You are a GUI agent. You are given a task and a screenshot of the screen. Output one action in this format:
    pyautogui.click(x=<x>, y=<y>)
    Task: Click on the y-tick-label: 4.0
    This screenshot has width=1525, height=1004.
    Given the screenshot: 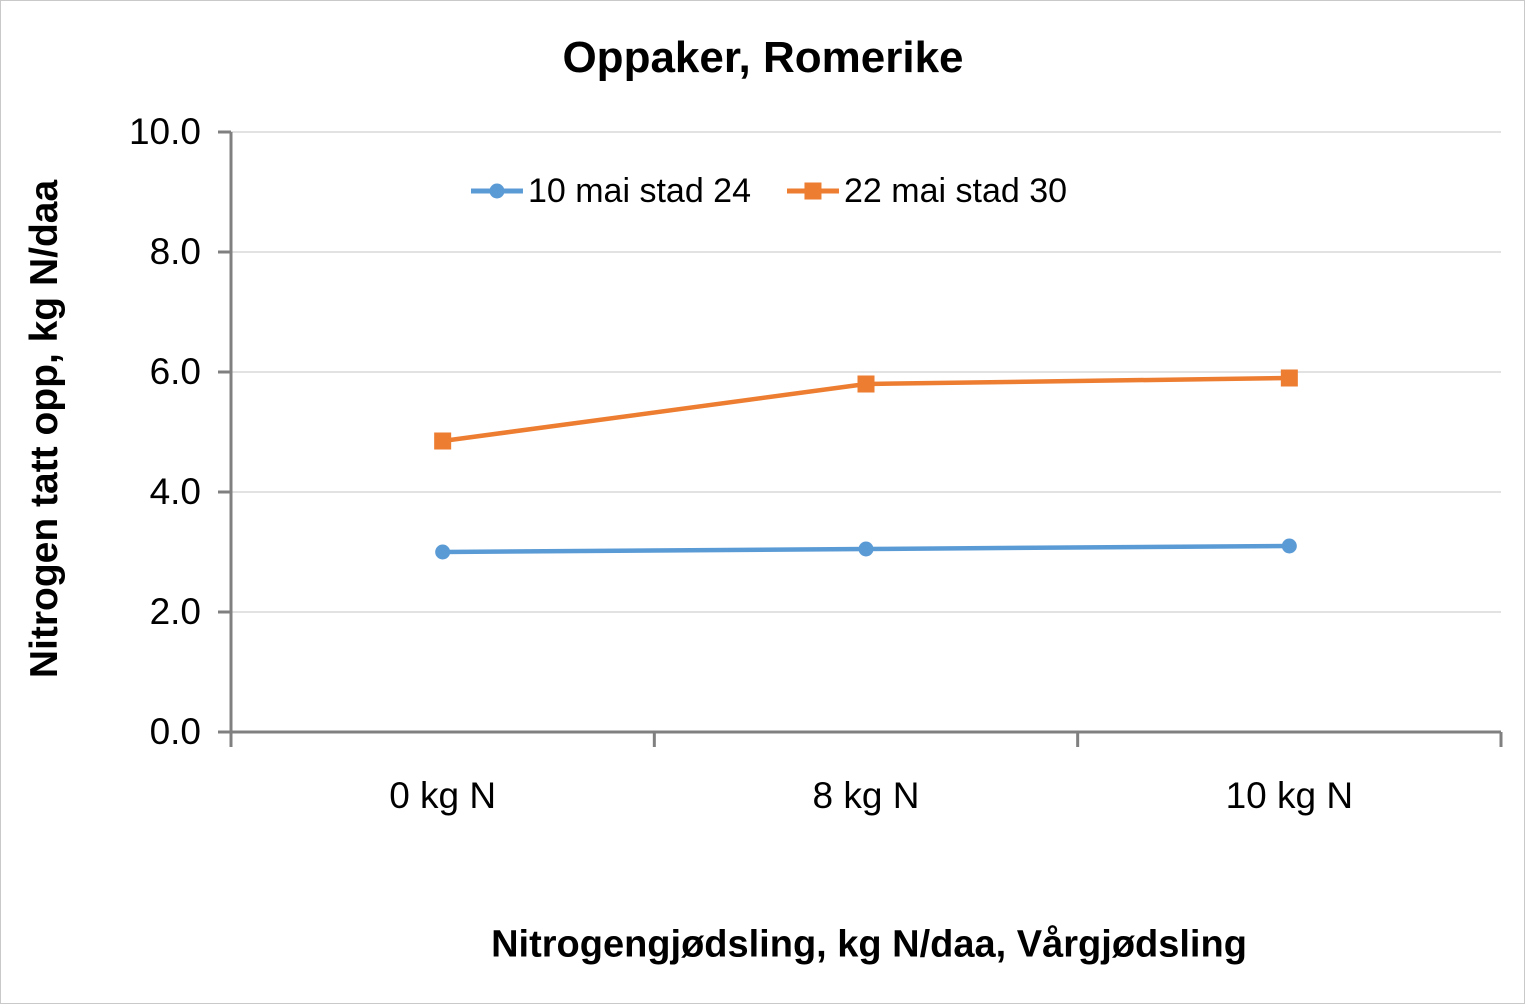 What is the action you would take?
    pyautogui.click(x=175, y=491)
    